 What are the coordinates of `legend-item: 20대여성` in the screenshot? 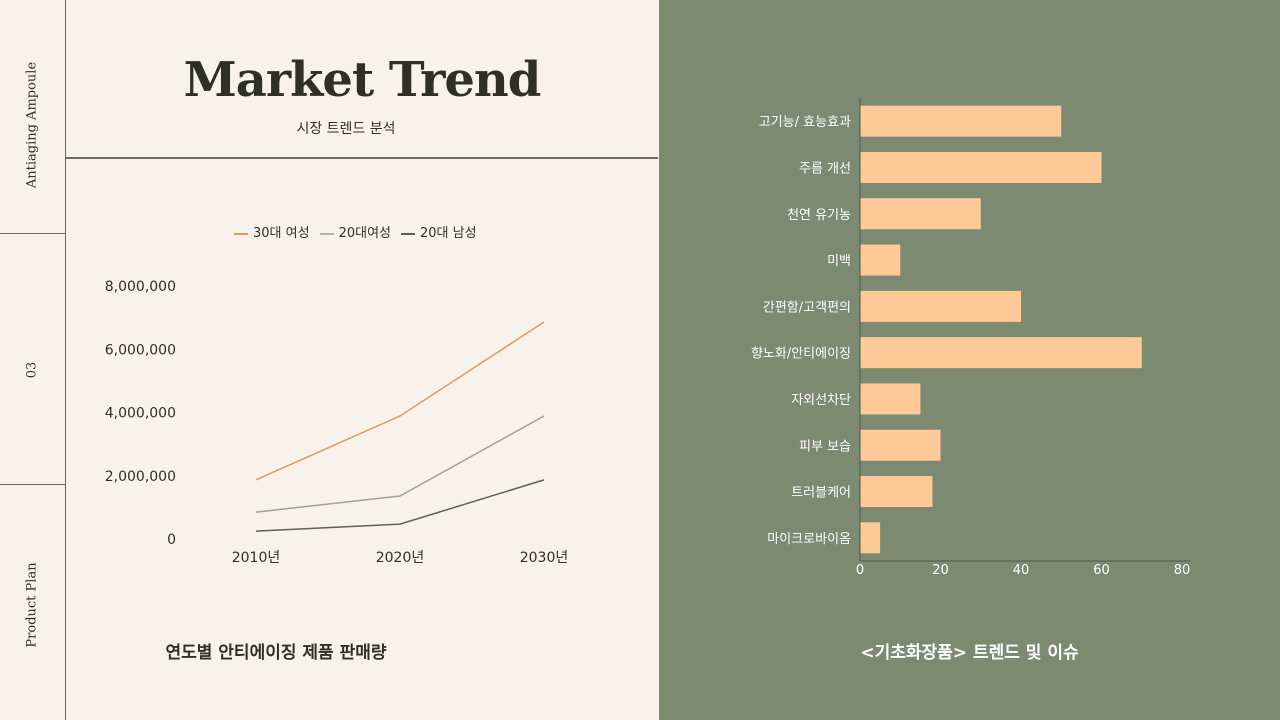 It's located at (355, 231).